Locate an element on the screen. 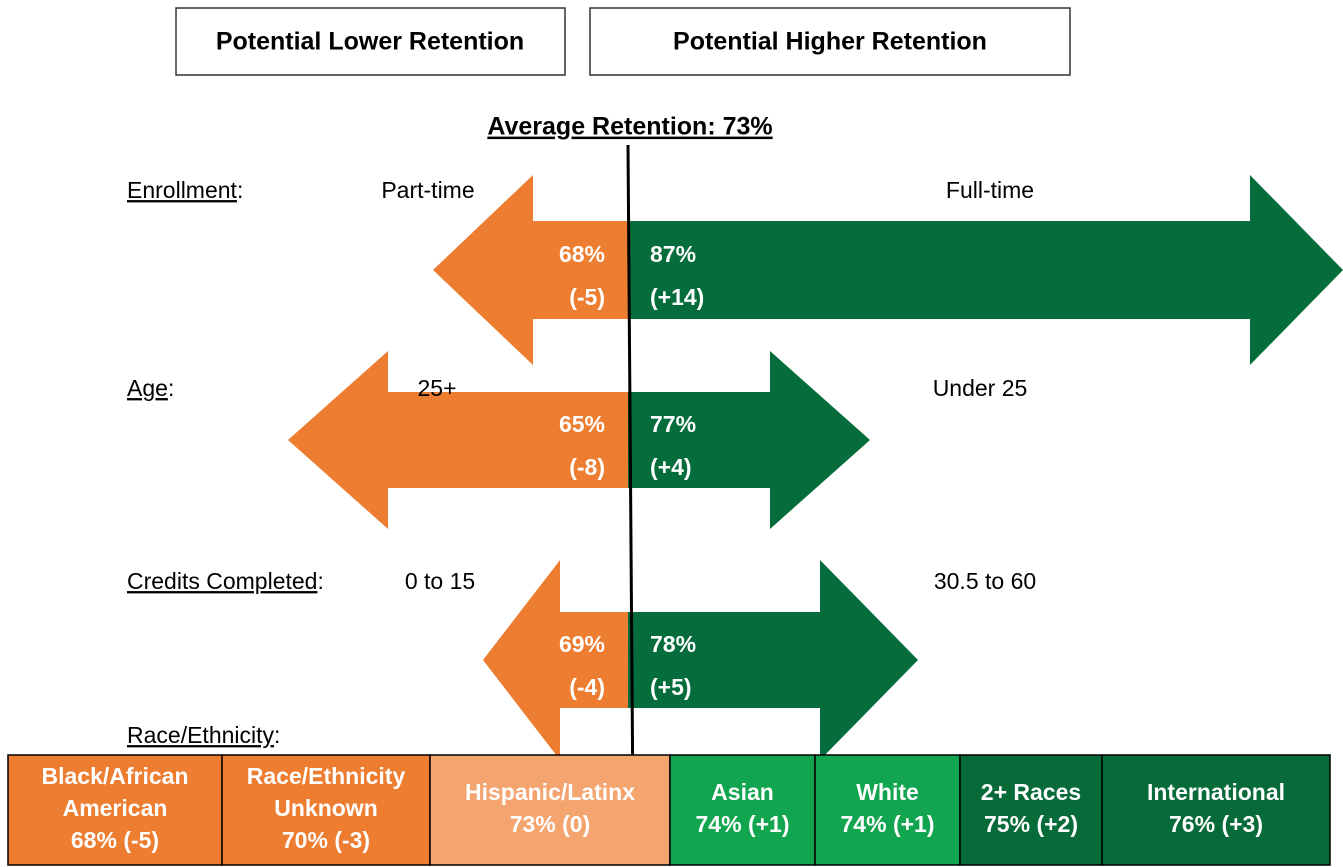 This screenshot has height=867, width=1343. higher-name: 30.5 to 60 is located at coordinates (985, 581).